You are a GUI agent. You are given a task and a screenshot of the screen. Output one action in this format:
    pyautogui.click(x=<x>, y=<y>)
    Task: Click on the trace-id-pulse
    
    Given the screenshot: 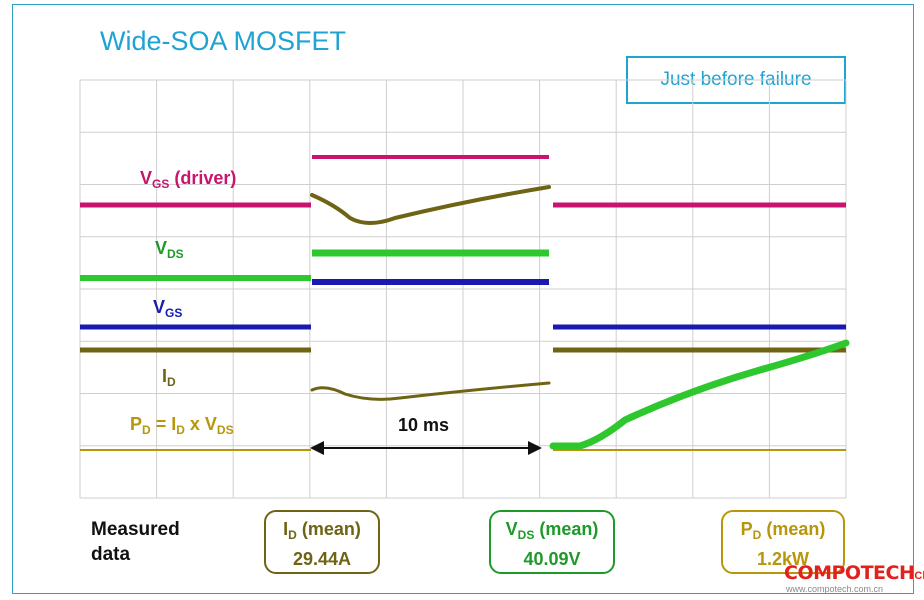 What is the action you would take?
    pyautogui.click(x=430, y=391)
    